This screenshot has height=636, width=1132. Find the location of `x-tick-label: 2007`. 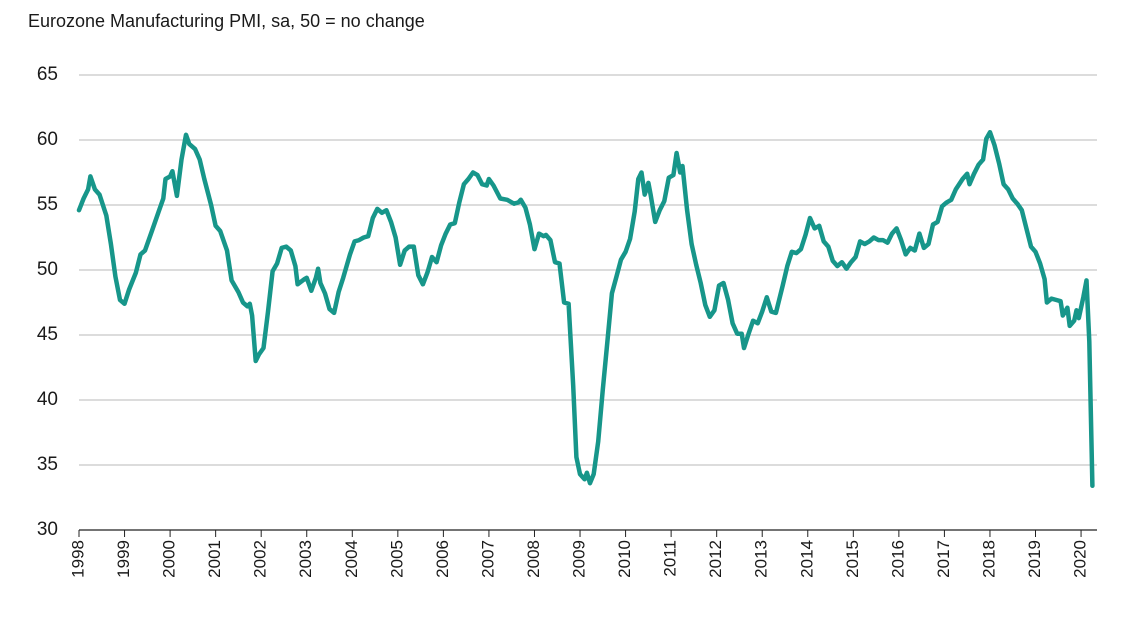

x-tick-label: 2007 is located at coordinates (487, 559).